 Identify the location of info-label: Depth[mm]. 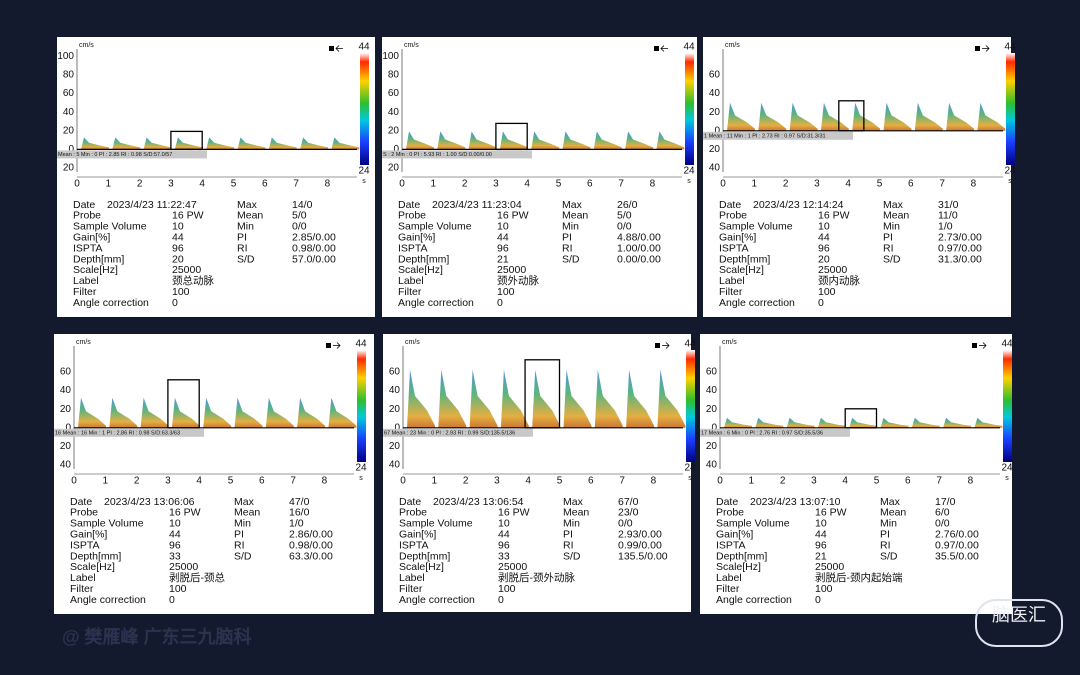
(744, 259).